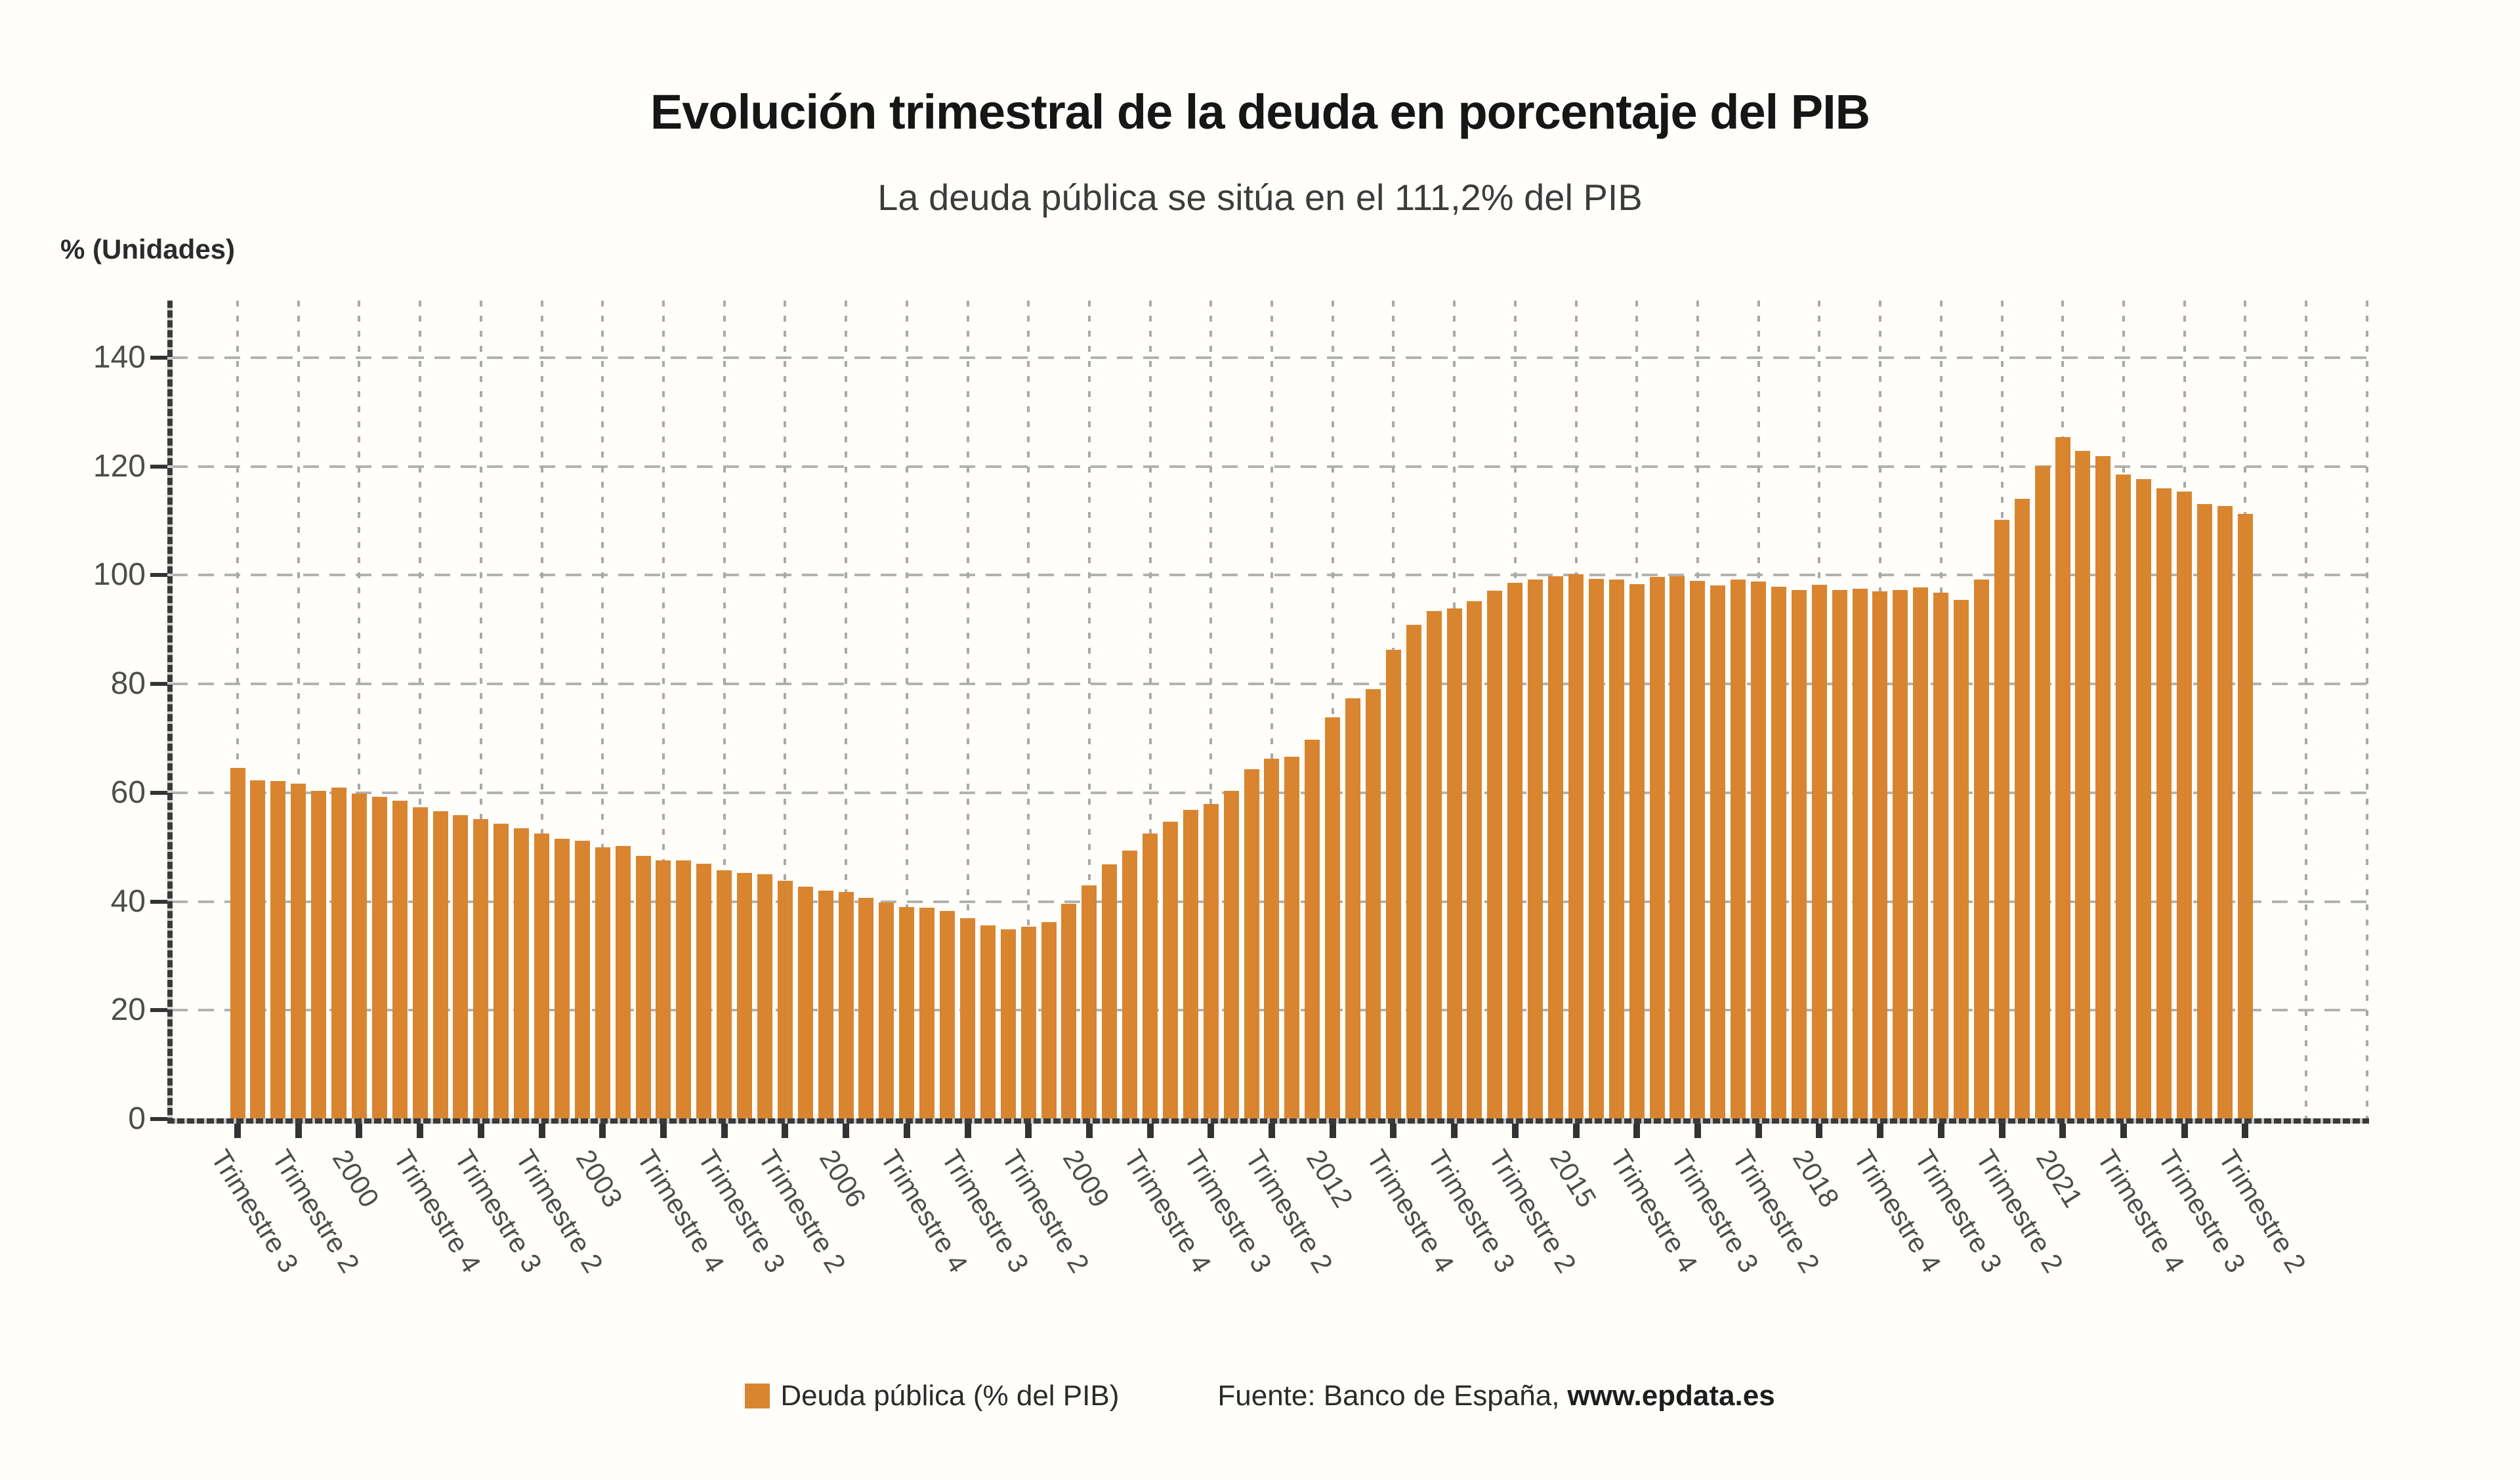 The width and height of the screenshot is (2520, 1480). What do you see at coordinates (950, 1396) in the screenshot?
I see `legend-series-label: Deuda pública (% del PIB)` at bounding box center [950, 1396].